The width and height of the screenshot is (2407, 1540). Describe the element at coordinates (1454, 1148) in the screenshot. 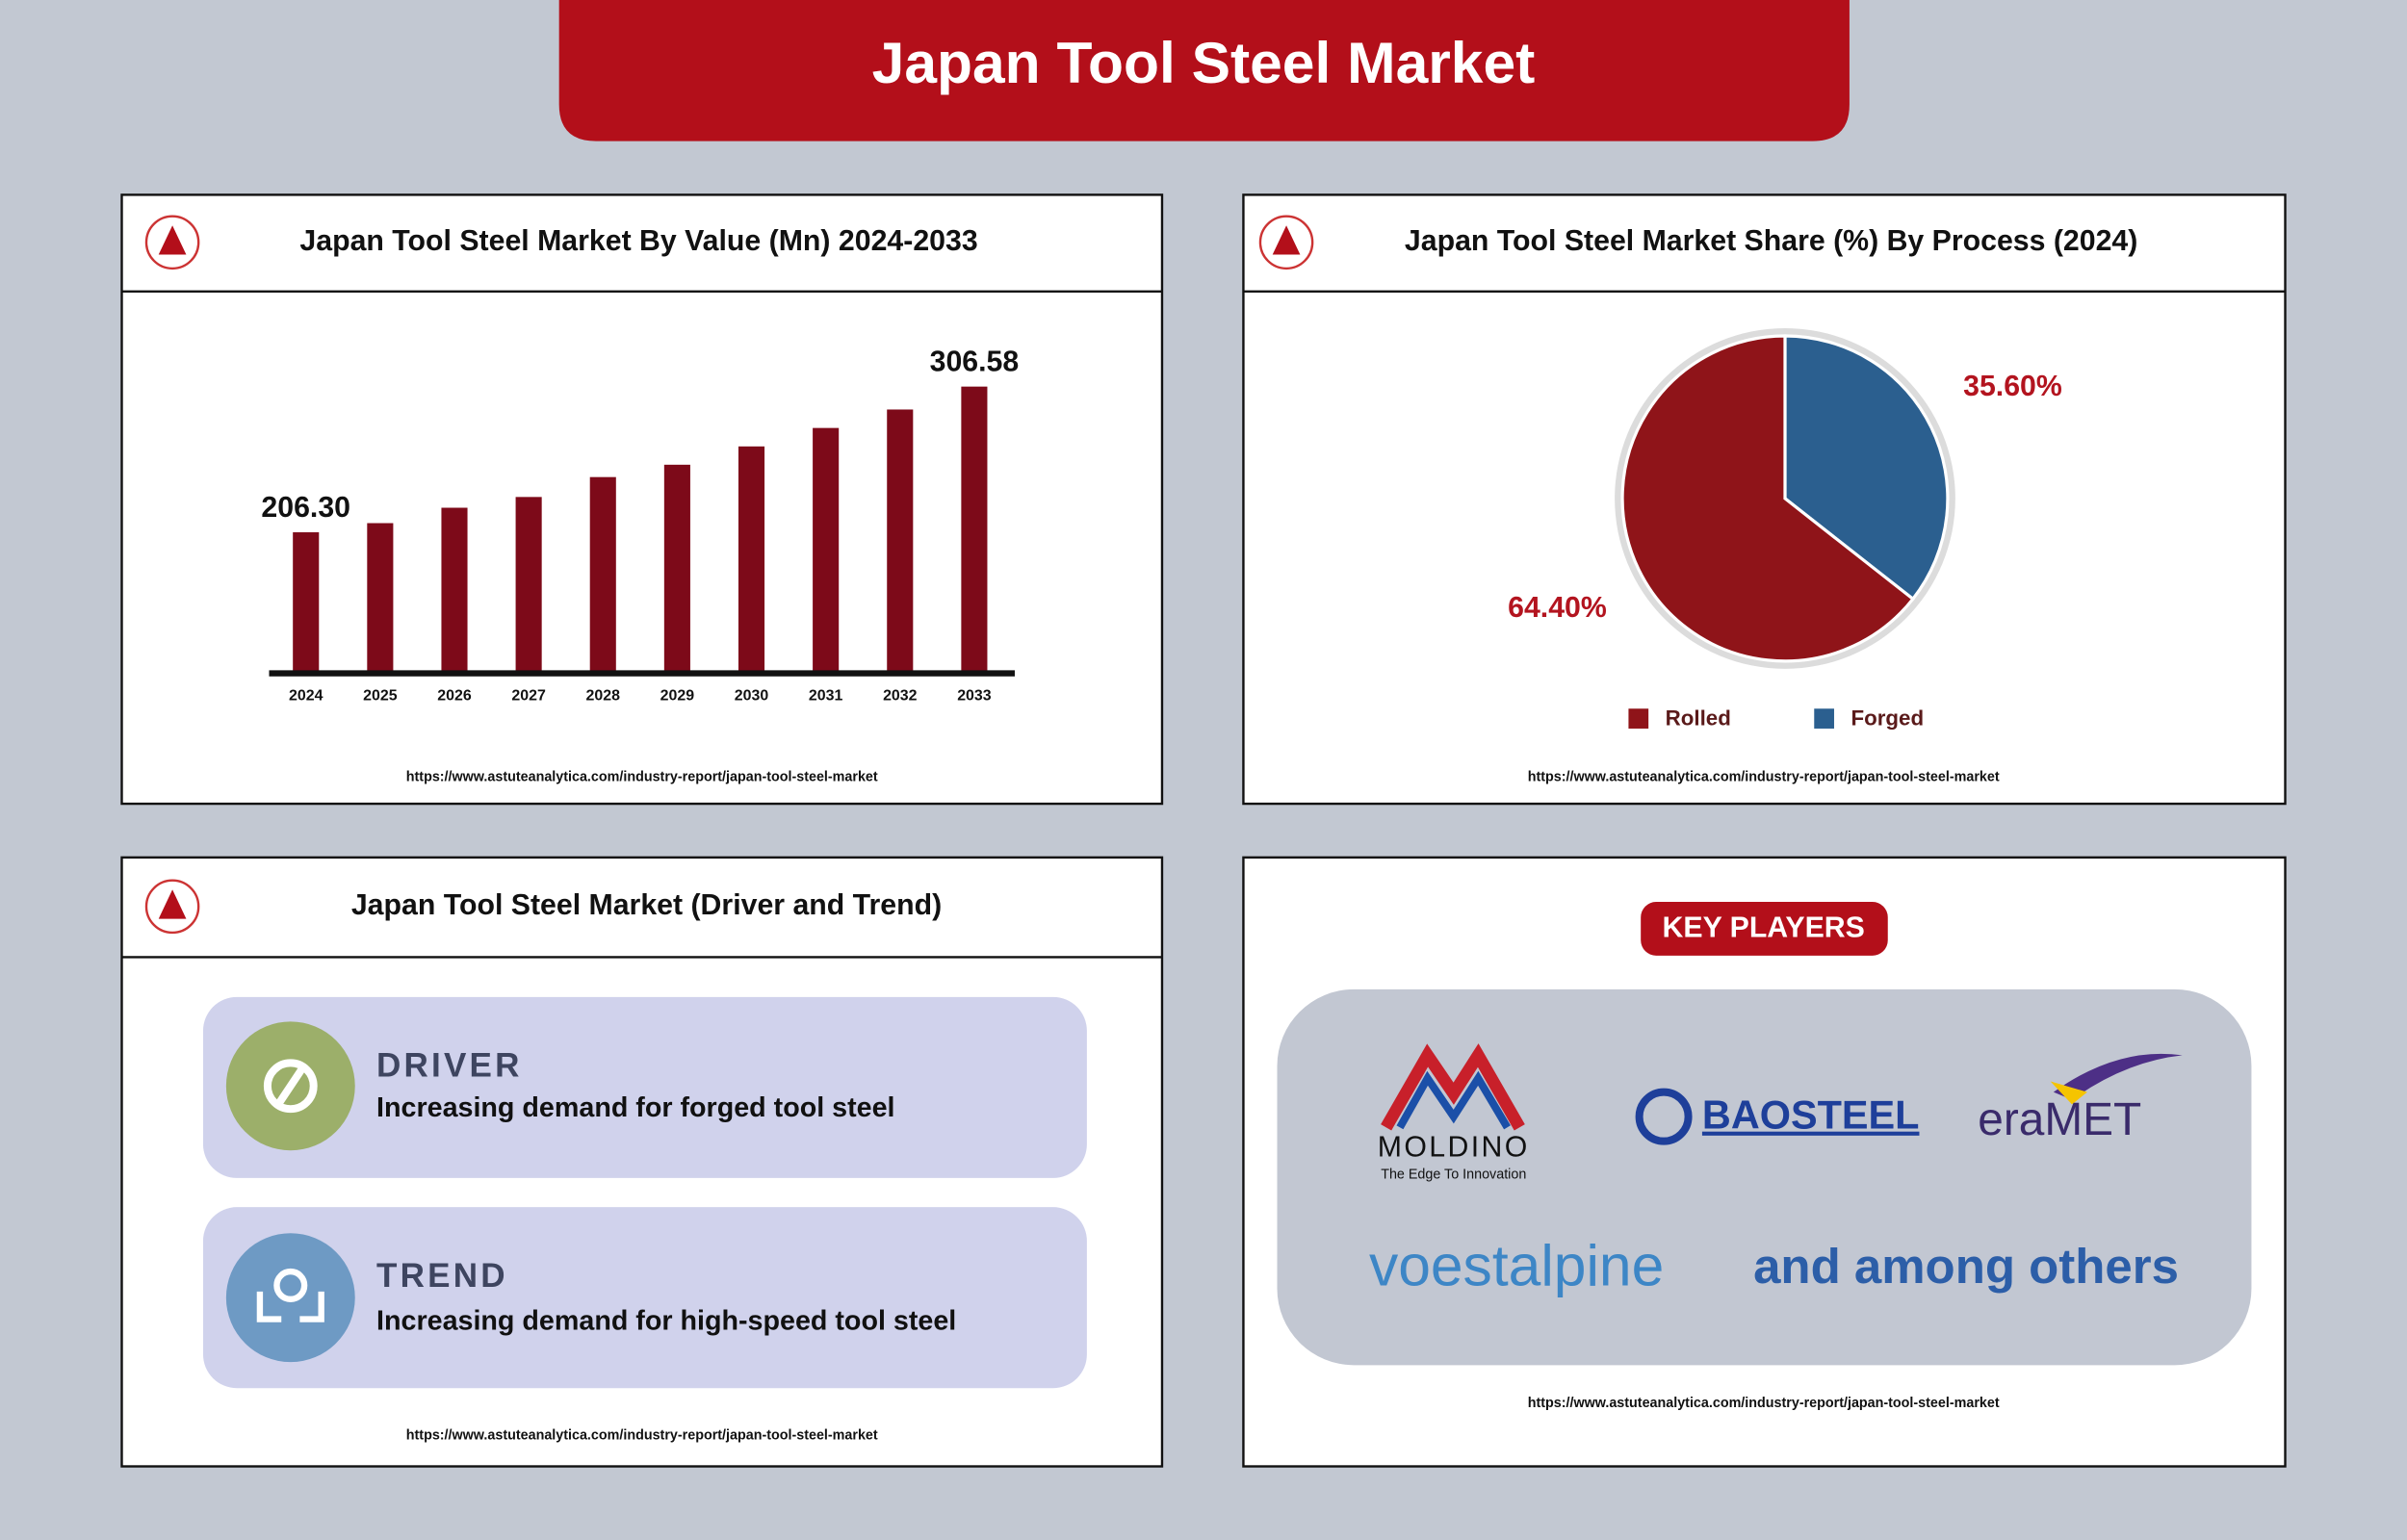

I see `logo-moldino: MOLDINO` at that location.